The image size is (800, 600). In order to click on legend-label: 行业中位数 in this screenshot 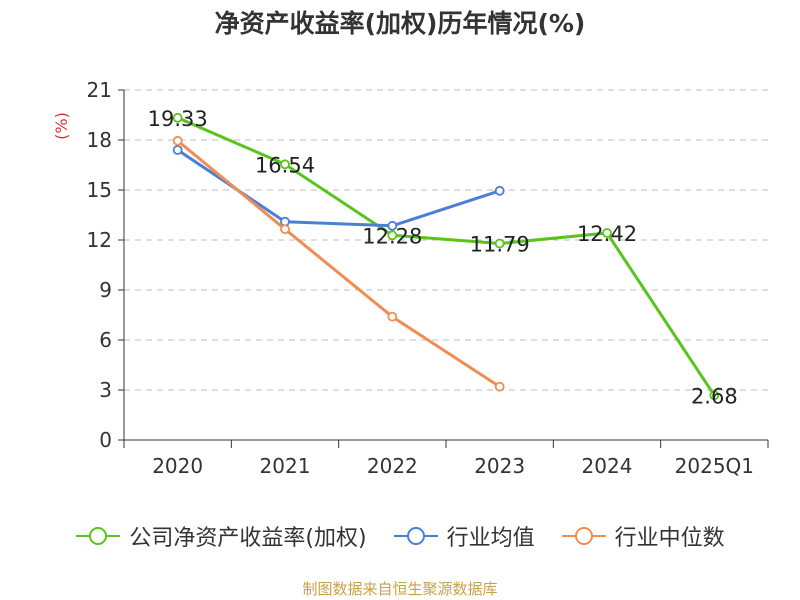, I will do `click(669, 538)`.